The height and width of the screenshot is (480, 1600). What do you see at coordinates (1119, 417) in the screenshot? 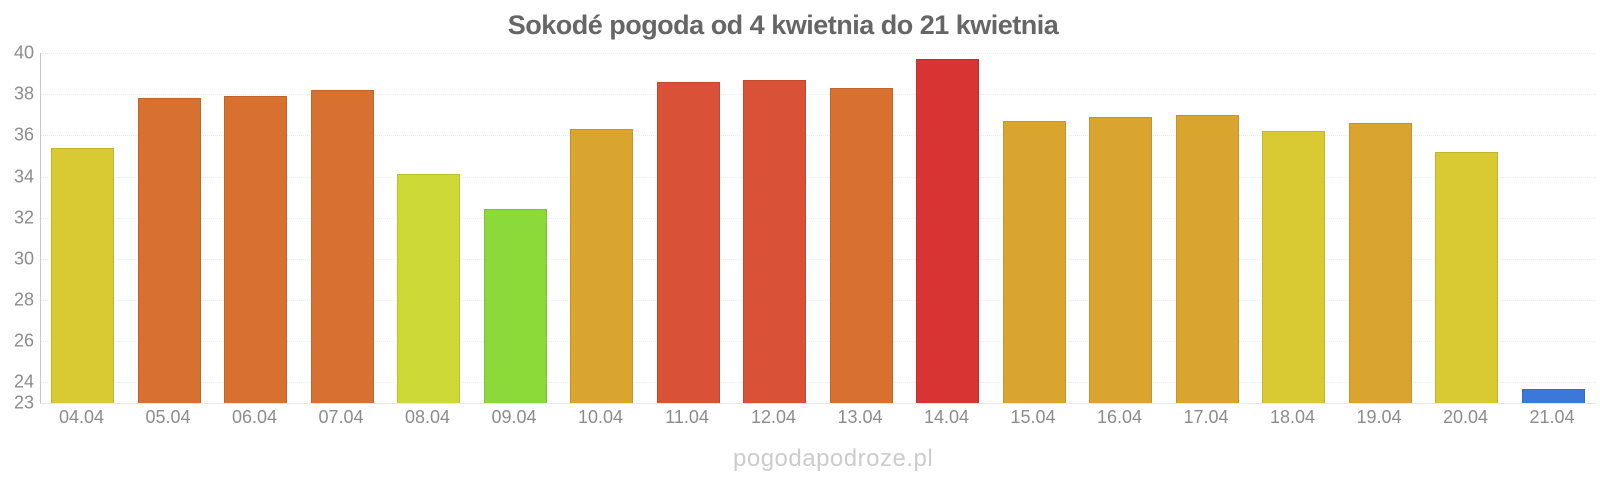
I see `x-tick-label-16.04: 16.04` at bounding box center [1119, 417].